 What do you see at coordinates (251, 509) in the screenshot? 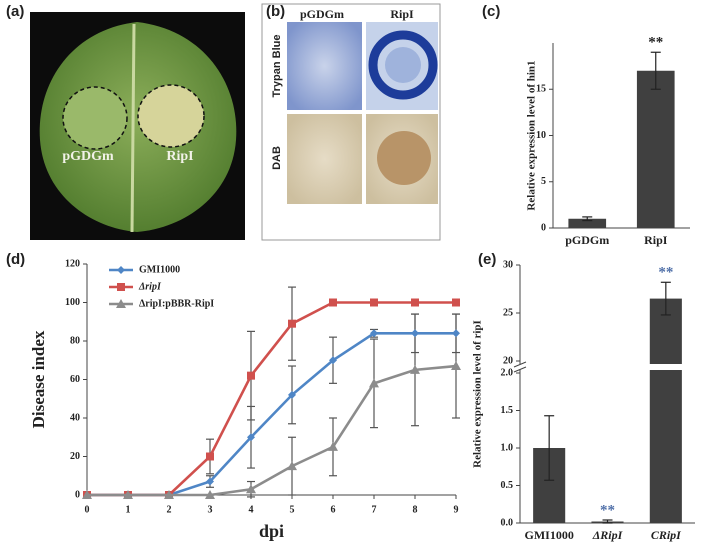
I see `x-tick-label: 4` at bounding box center [251, 509].